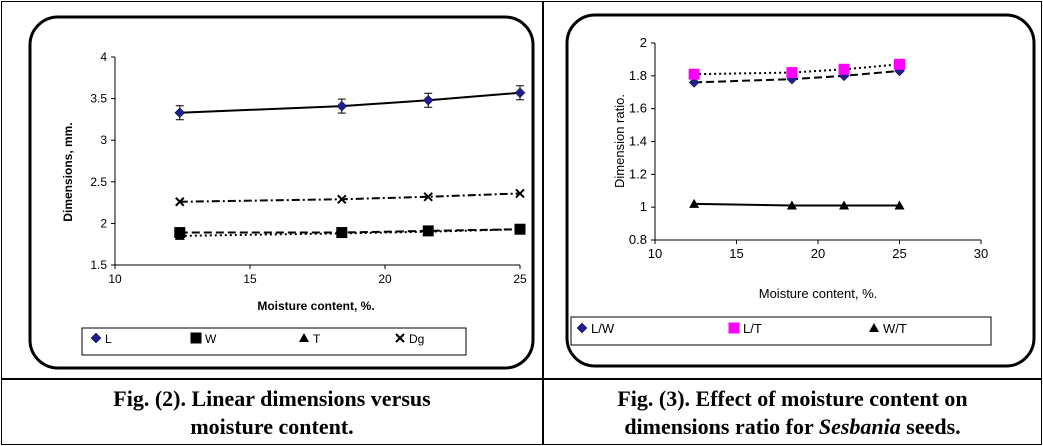 Image resolution: width=1043 pixels, height=446 pixels. What do you see at coordinates (638, 141) in the screenshot?
I see `y-tick-label: 1.4` at bounding box center [638, 141].